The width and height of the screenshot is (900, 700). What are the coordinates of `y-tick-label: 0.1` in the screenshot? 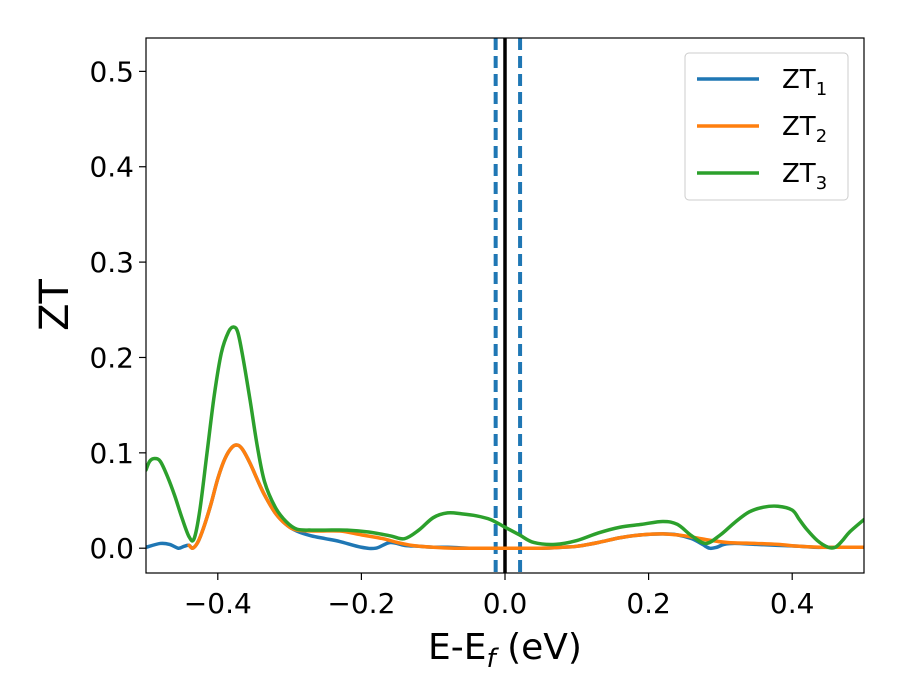 It's located at (111, 453).